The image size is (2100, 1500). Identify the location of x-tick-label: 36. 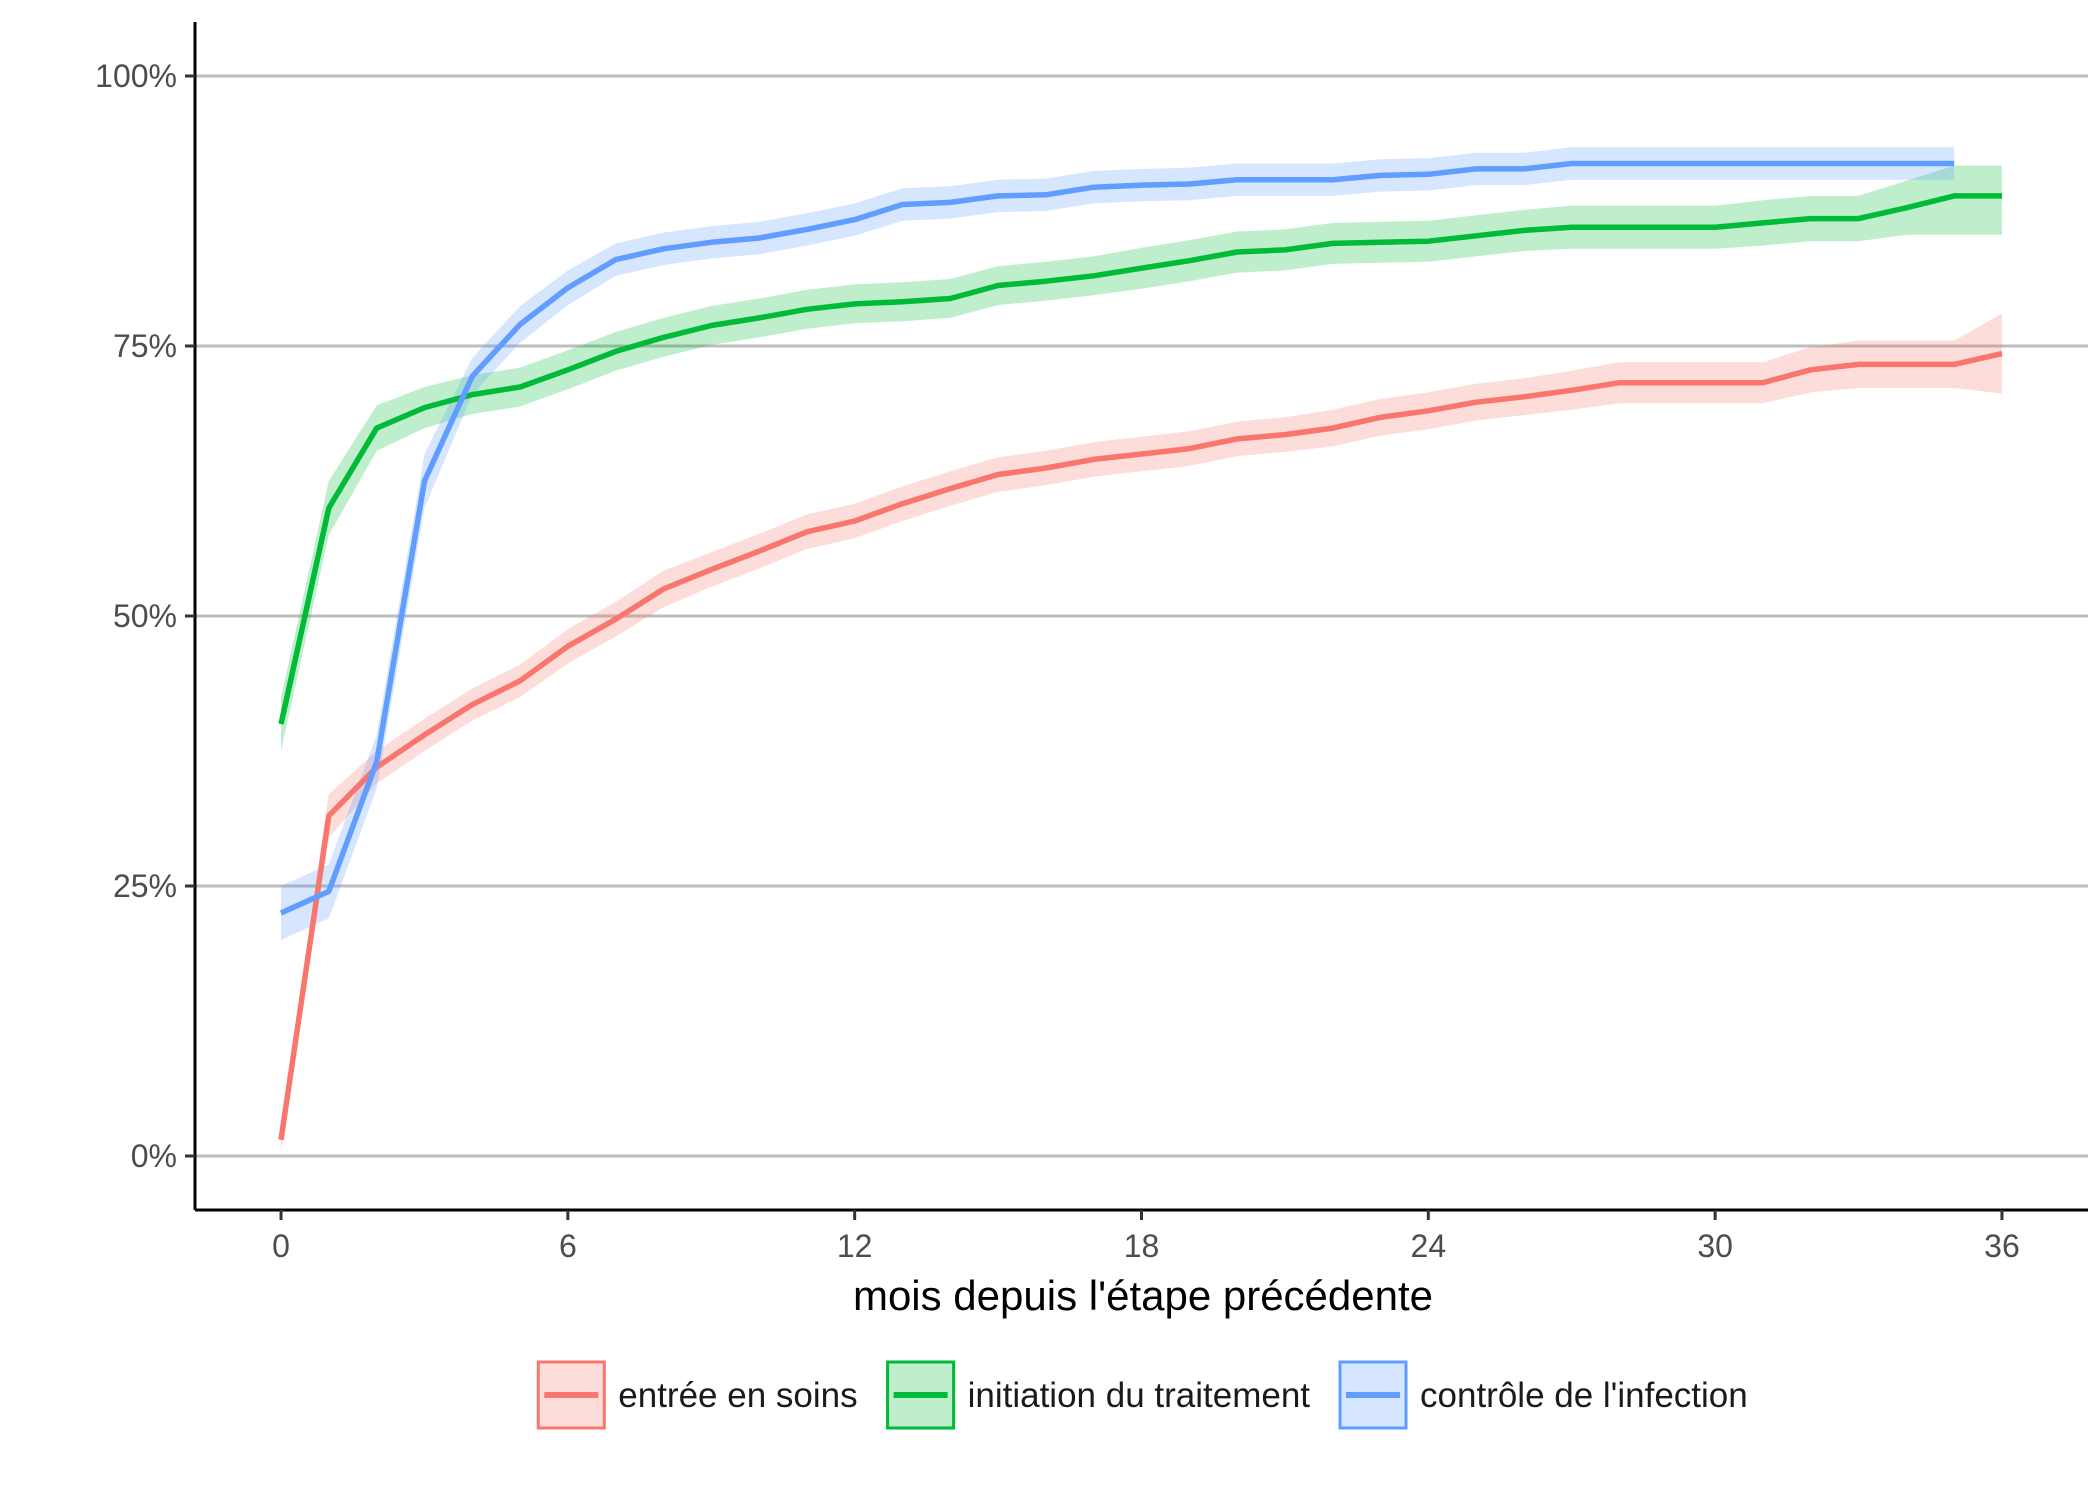
(2002, 1246).